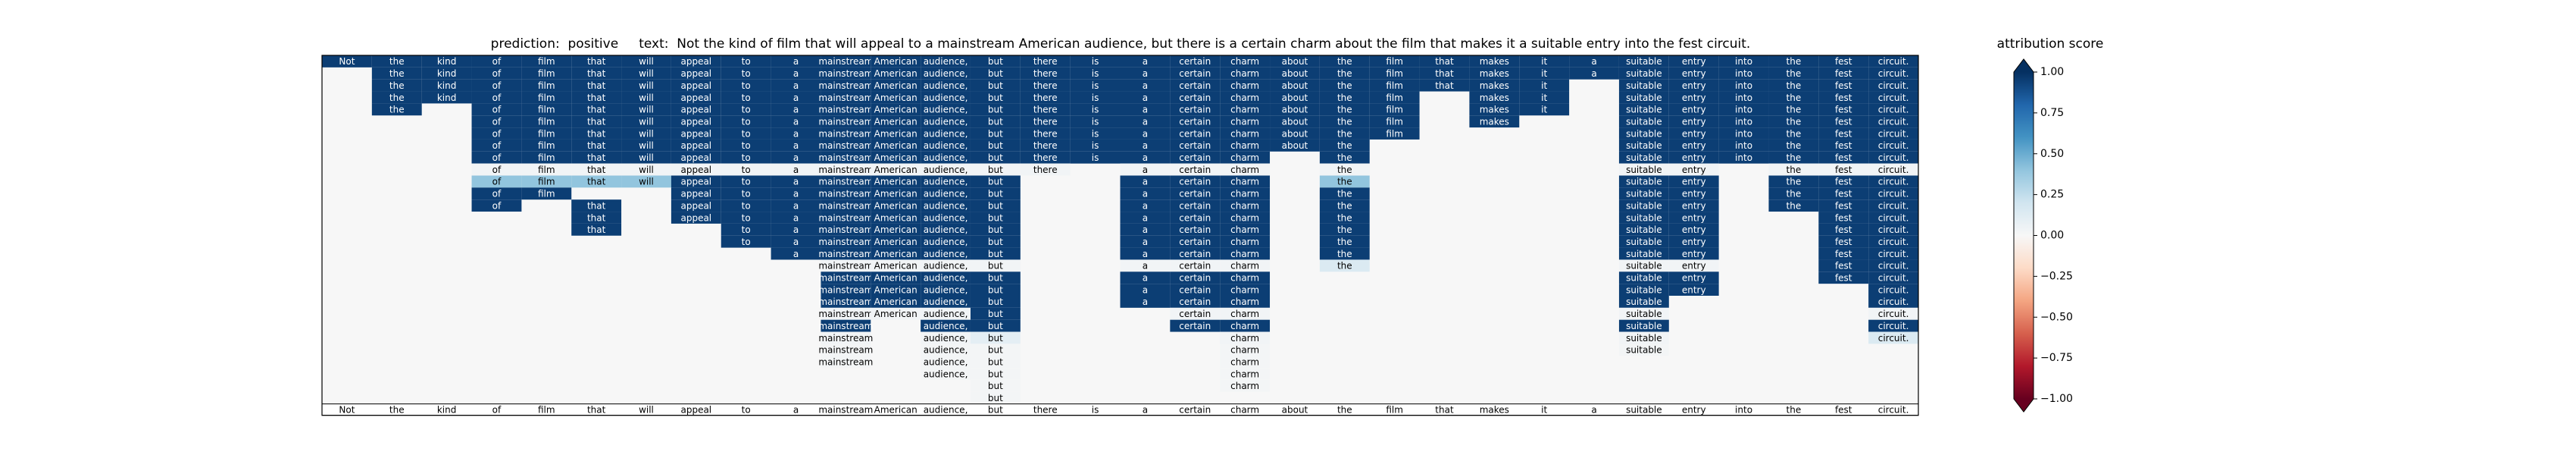 The image size is (2576, 455). What do you see at coordinates (1544, 98) in the screenshot?
I see `cell-token: it` at bounding box center [1544, 98].